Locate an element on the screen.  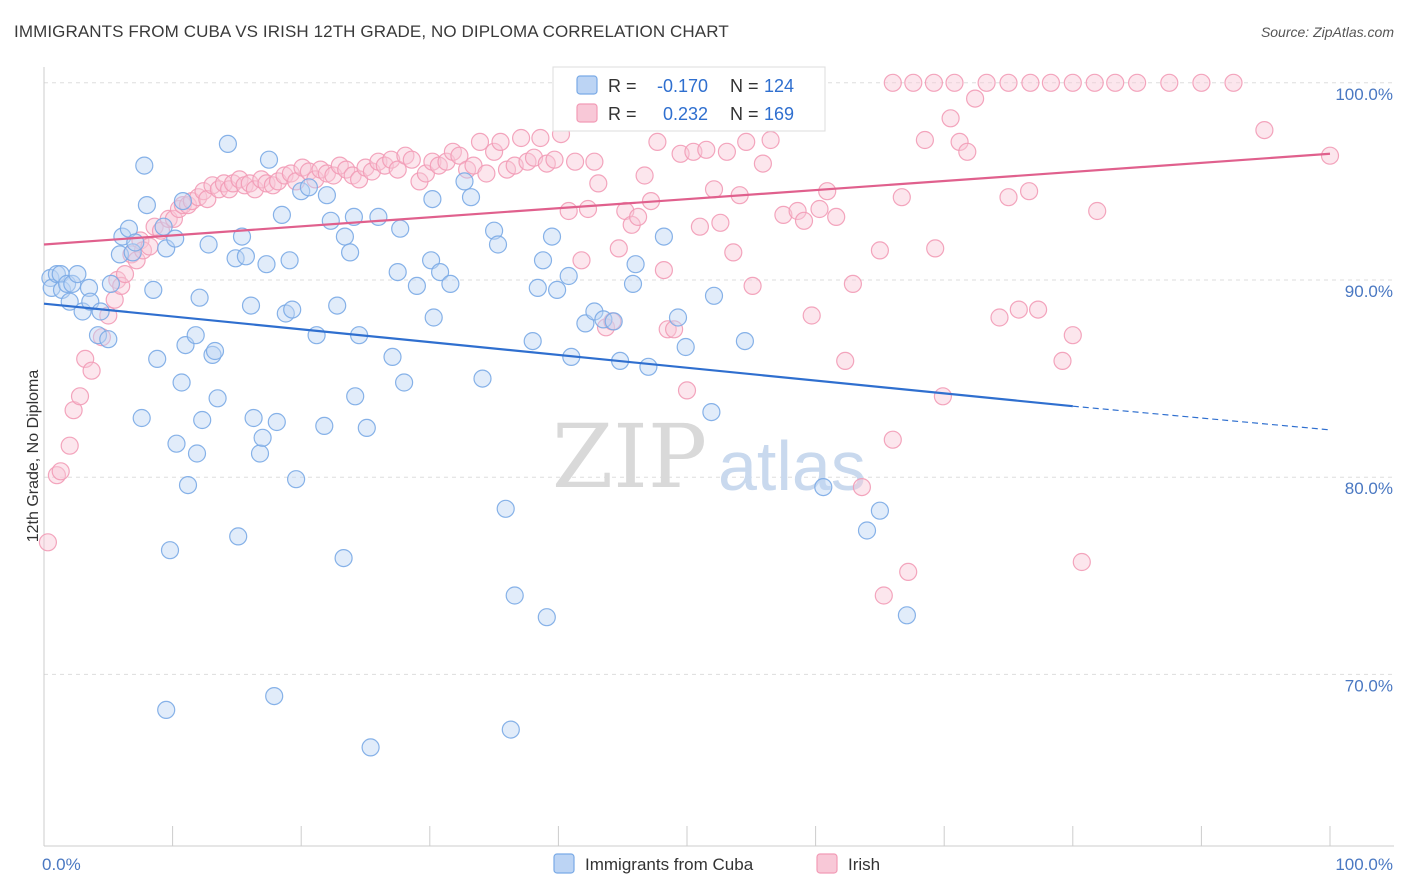
y-tick-label-3: 70.0% is located at coordinates (1369, 685).